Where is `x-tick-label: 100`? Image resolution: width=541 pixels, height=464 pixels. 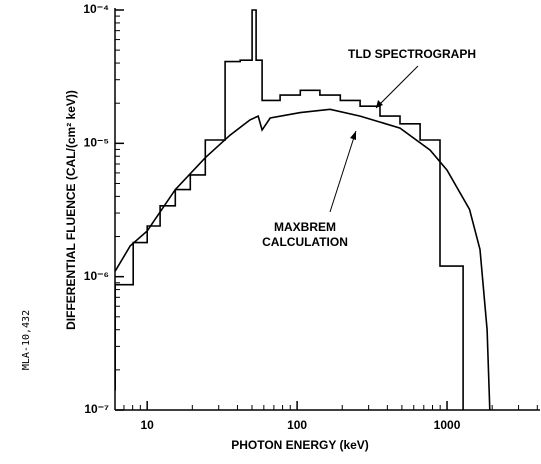 x-tick-label: 100 is located at coordinates (297, 425).